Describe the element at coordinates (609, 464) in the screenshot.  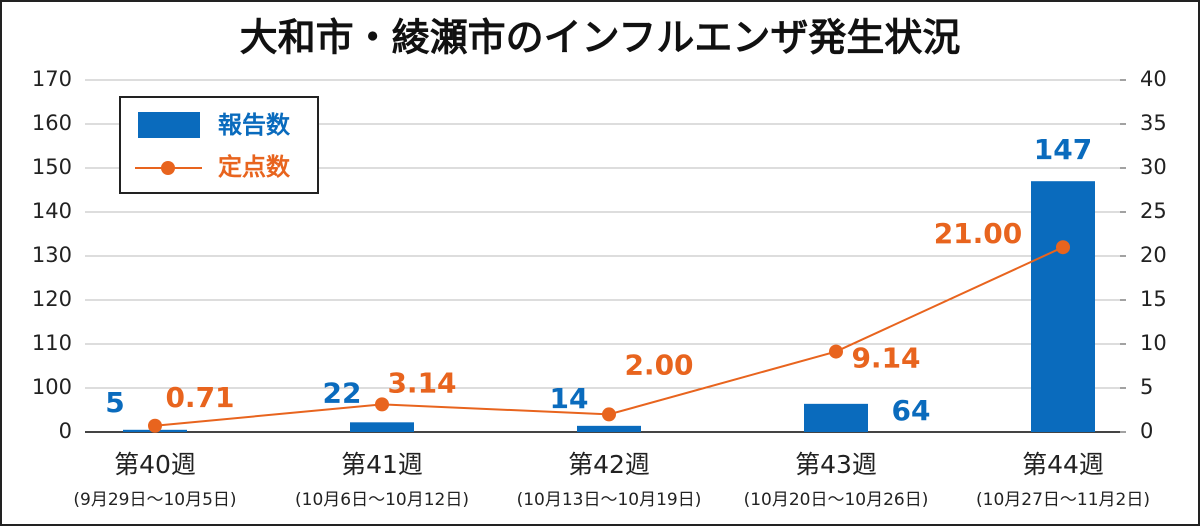
I see `x-tick-label: 第42週` at that location.